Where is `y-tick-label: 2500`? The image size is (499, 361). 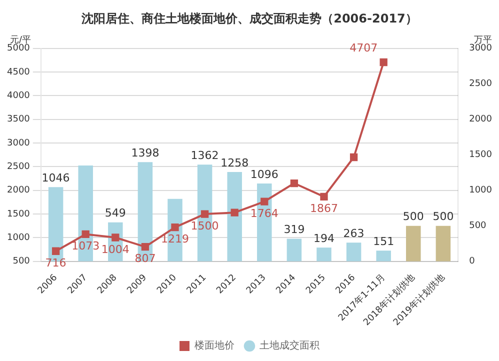 y-tick-label: 2500 is located at coordinates (18, 167).